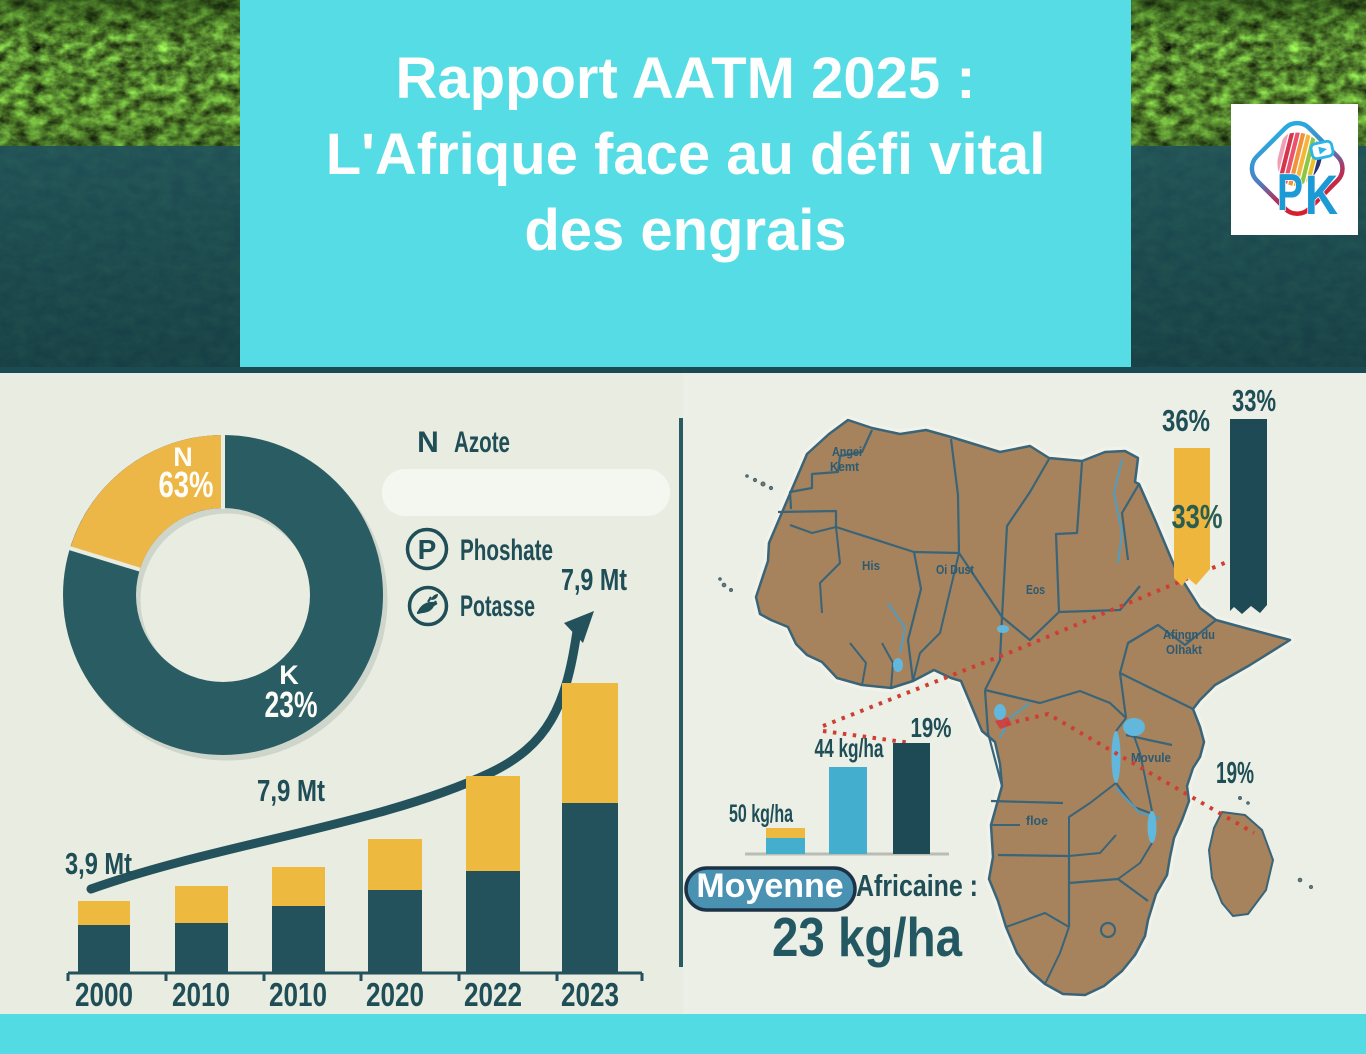 The height and width of the screenshot is (1054, 1366). I want to click on svg-text: 36%, so click(1186, 420).